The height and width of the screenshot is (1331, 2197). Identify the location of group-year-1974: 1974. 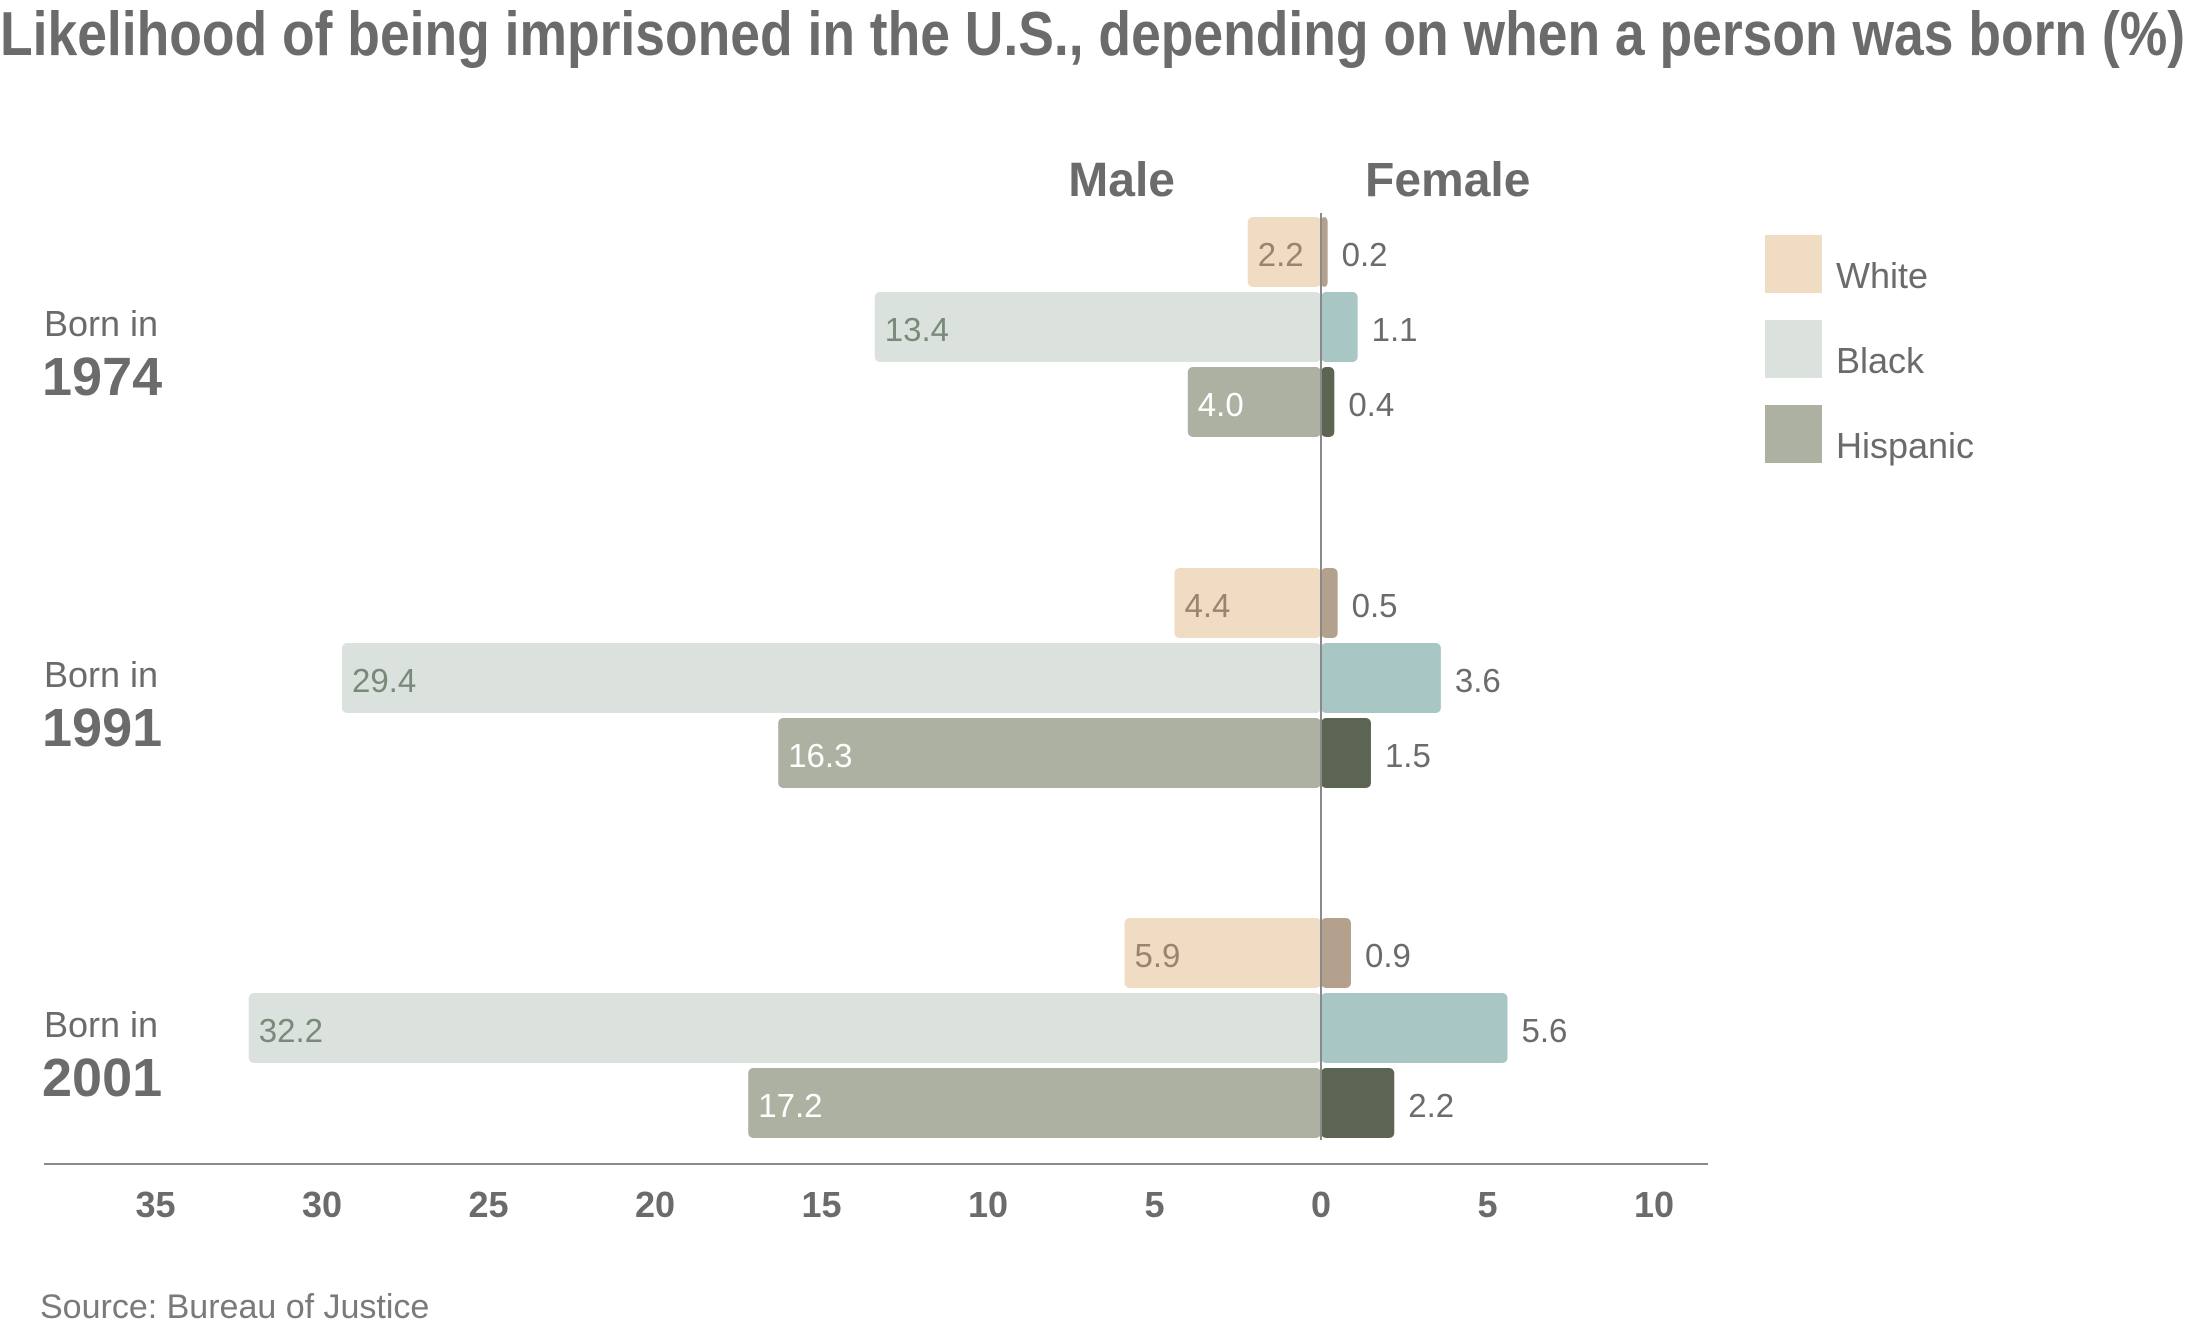
(102, 377).